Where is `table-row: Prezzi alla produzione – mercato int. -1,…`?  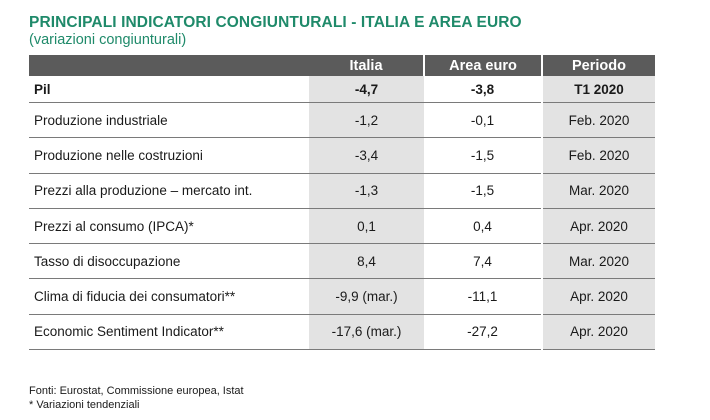
table-row: Prezzi alla produzione – mercato int. -1,… is located at coordinates (342, 191).